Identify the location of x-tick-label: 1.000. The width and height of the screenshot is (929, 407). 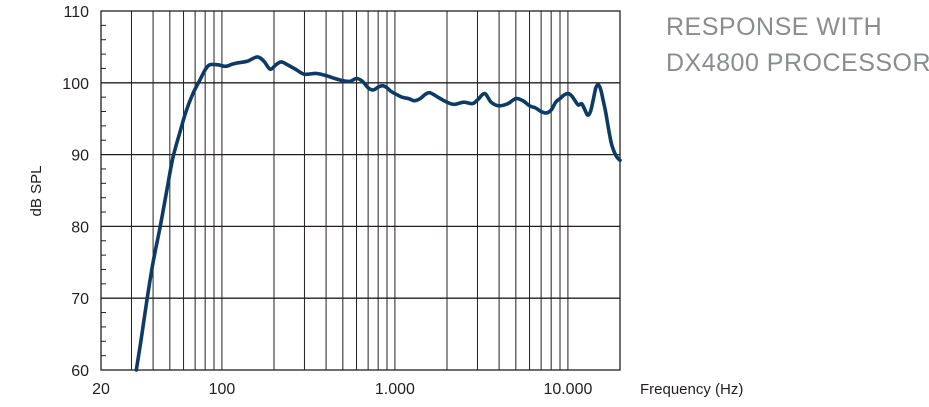
(395, 389).